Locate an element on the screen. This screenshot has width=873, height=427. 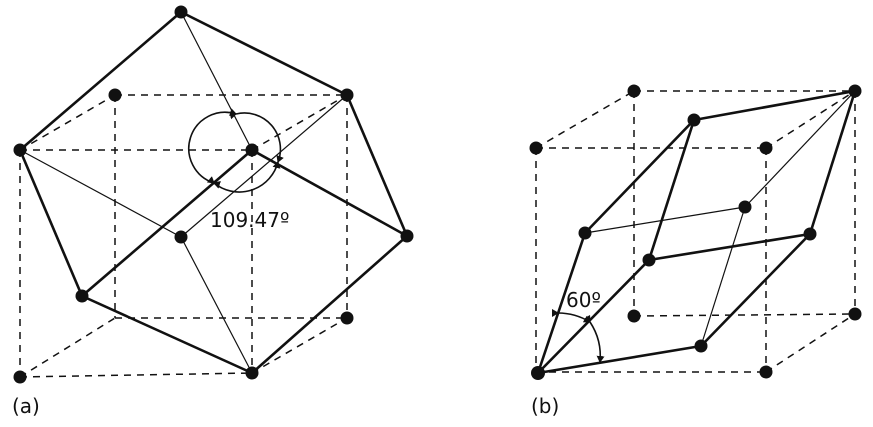
panel-a-angle-arcs is located at coordinates (236, 150).